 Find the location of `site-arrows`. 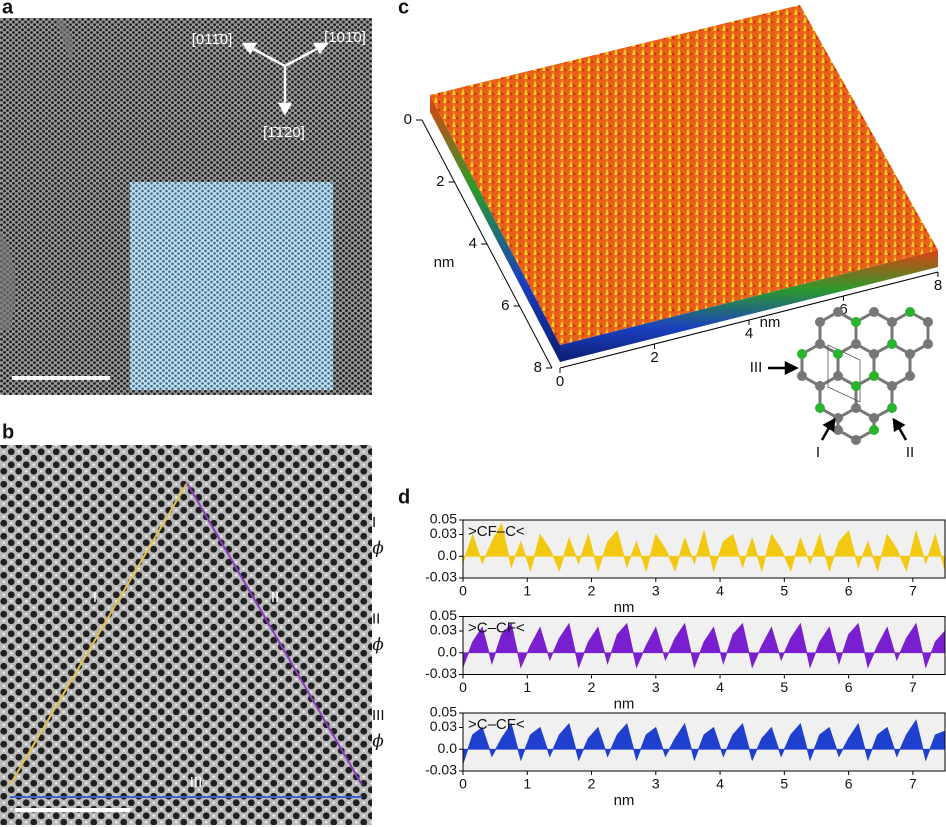

site-arrows is located at coordinates (838, 400).